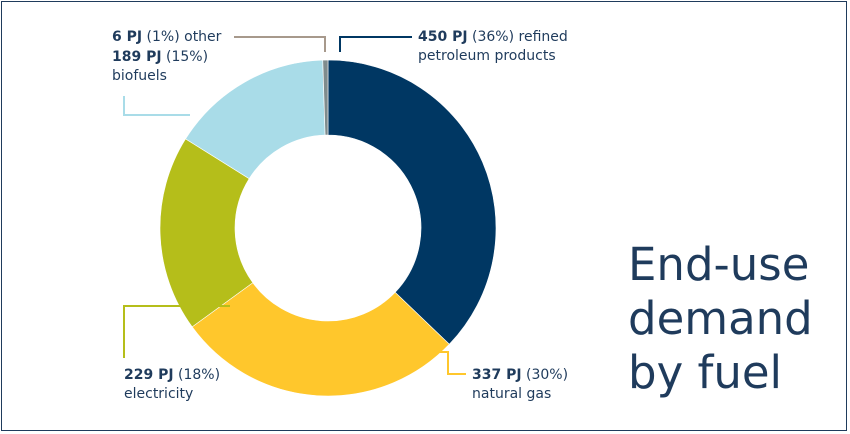 The width and height of the screenshot is (850, 434). I want to click on label-refined-value: 450 PJ, so click(443, 37).